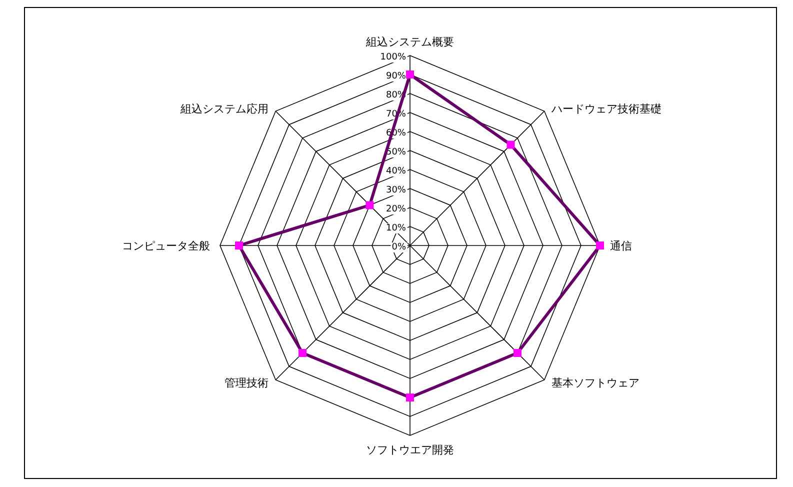 This screenshot has height=487, width=793. I want to click on spoke-label: 基本ソフトウェア, so click(595, 383).